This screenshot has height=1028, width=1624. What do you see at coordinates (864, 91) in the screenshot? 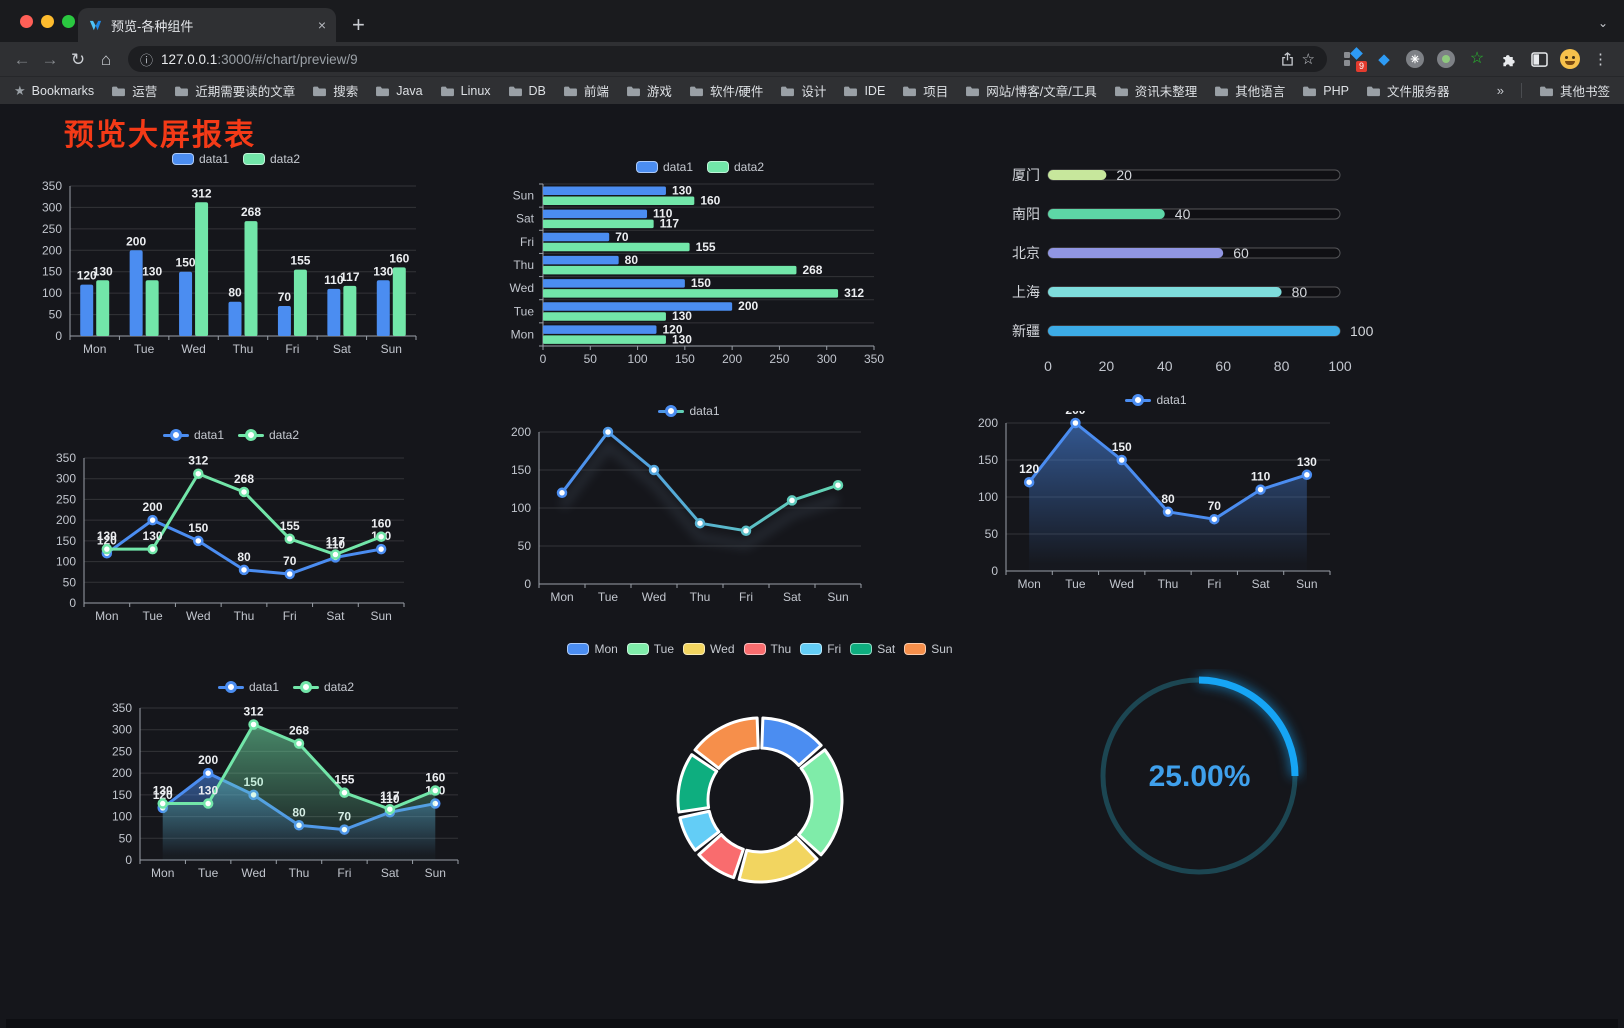
I see `bookmark-folder: IDE` at bounding box center [864, 91].